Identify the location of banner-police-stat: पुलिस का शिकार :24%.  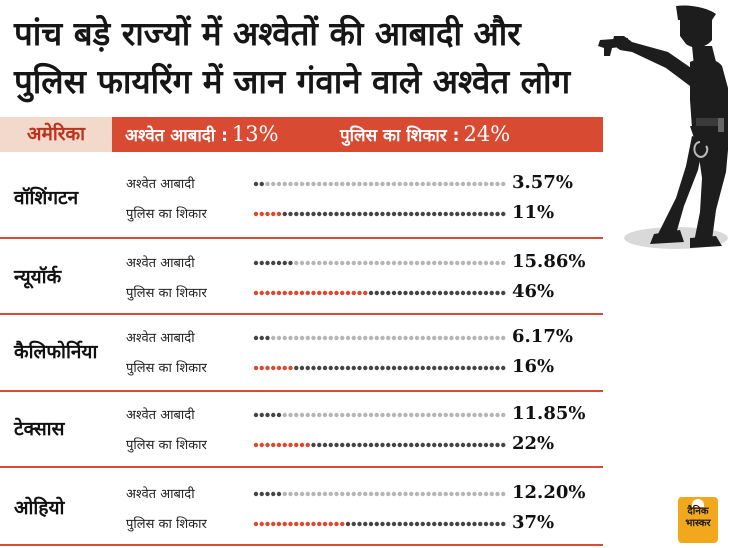
(425, 134).